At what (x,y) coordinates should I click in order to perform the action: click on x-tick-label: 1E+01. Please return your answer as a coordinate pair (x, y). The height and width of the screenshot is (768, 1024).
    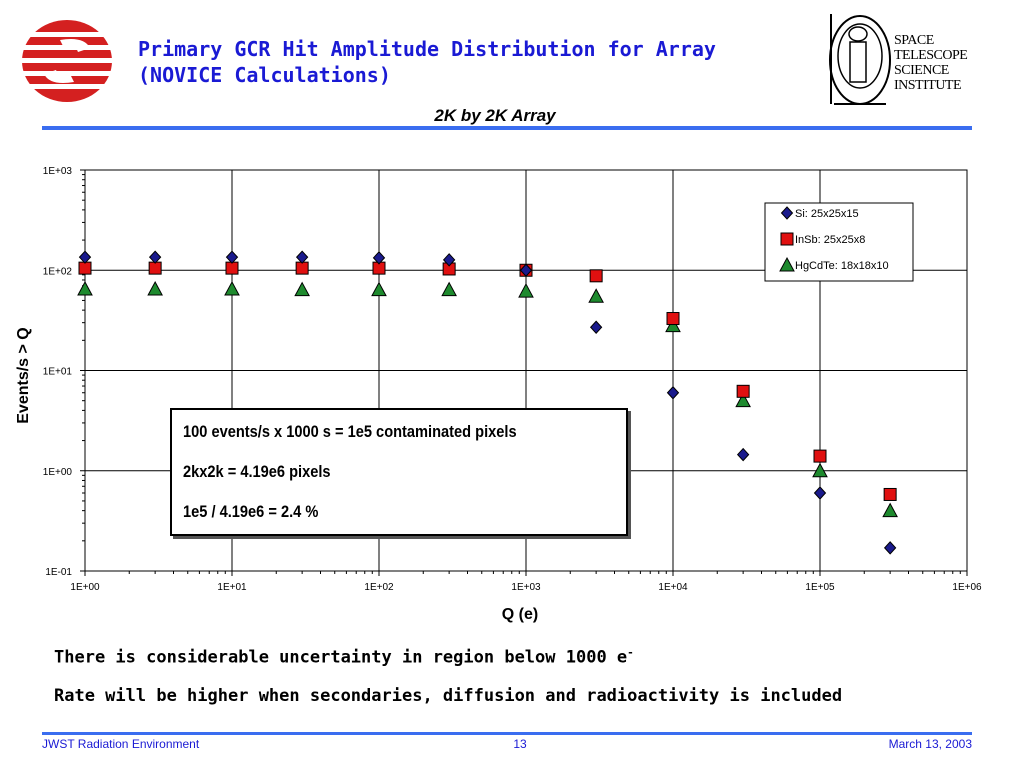
    Looking at the image, I should click on (232, 587).